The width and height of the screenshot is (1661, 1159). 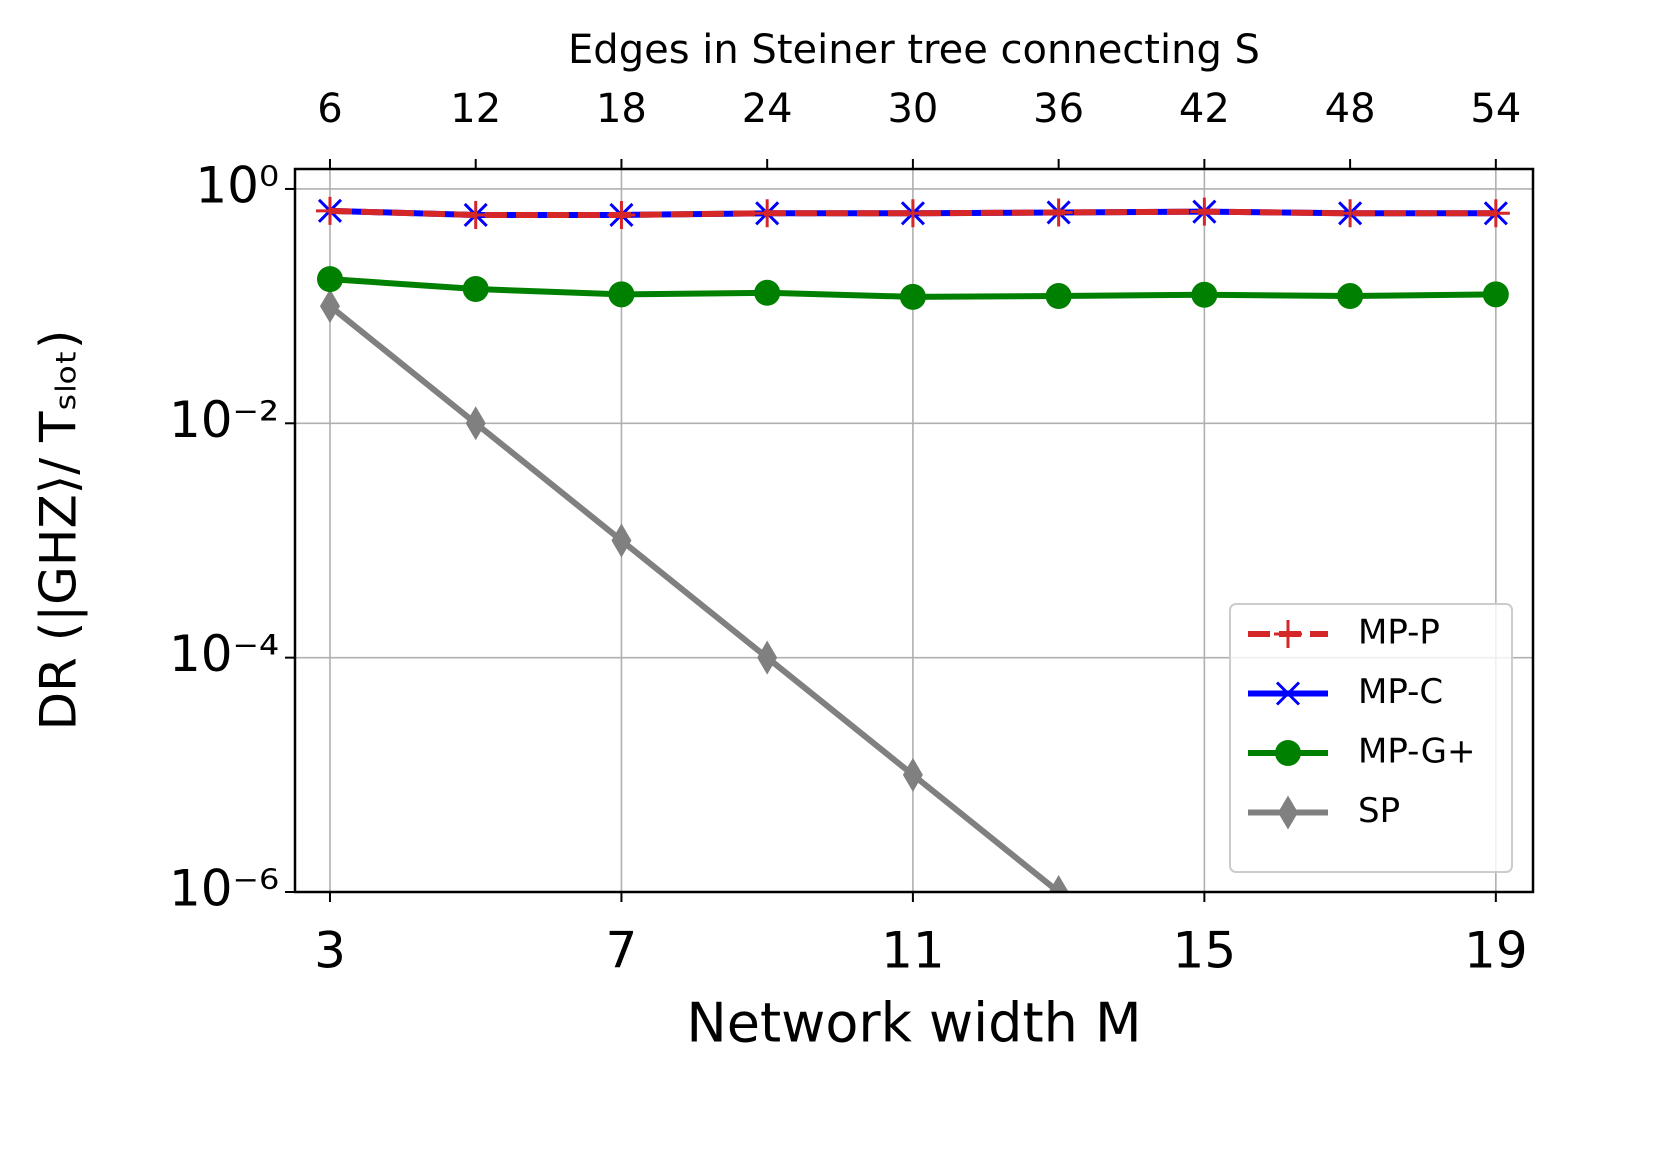 What do you see at coordinates (1400, 692) in the screenshot?
I see `legend-label: MP-C` at bounding box center [1400, 692].